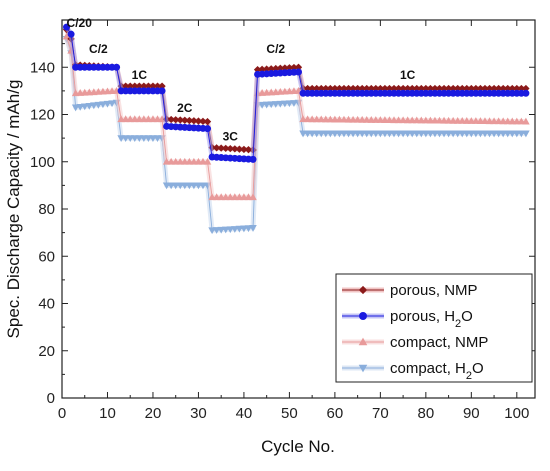 Image resolution: width=550 pixels, height=471 pixels. What do you see at coordinates (471, 413) in the screenshot?
I see `x-tick-label: 90` at bounding box center [471, 413].